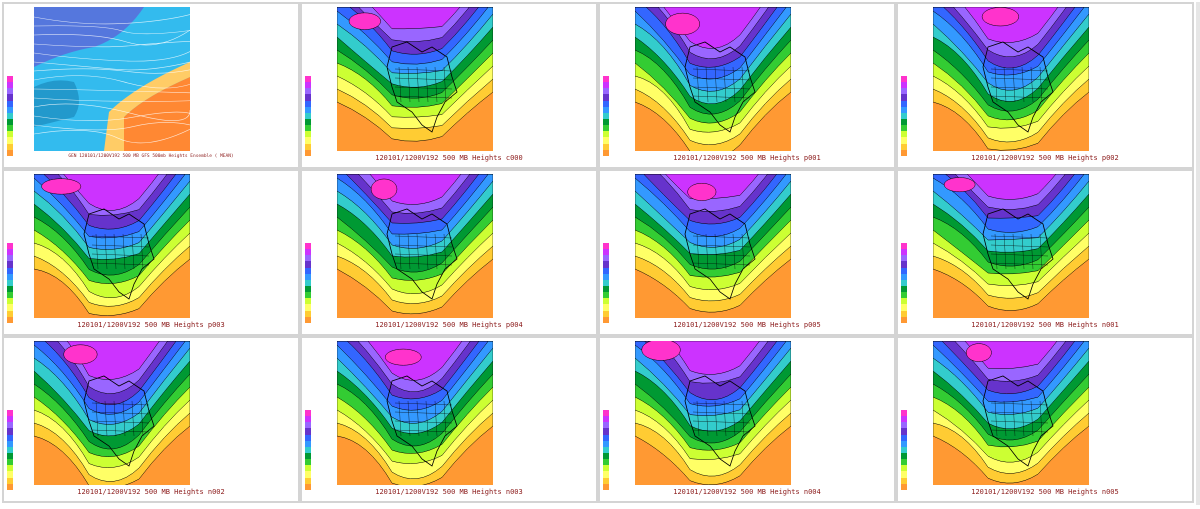 This screenshot has width=1200, height=509. What do you see at coordinates (1045, 419) in the screenshot?
I see `ensemble-panel: 120101/1200V192 500 MB Heights n005` at bounding box center [1045, 419].